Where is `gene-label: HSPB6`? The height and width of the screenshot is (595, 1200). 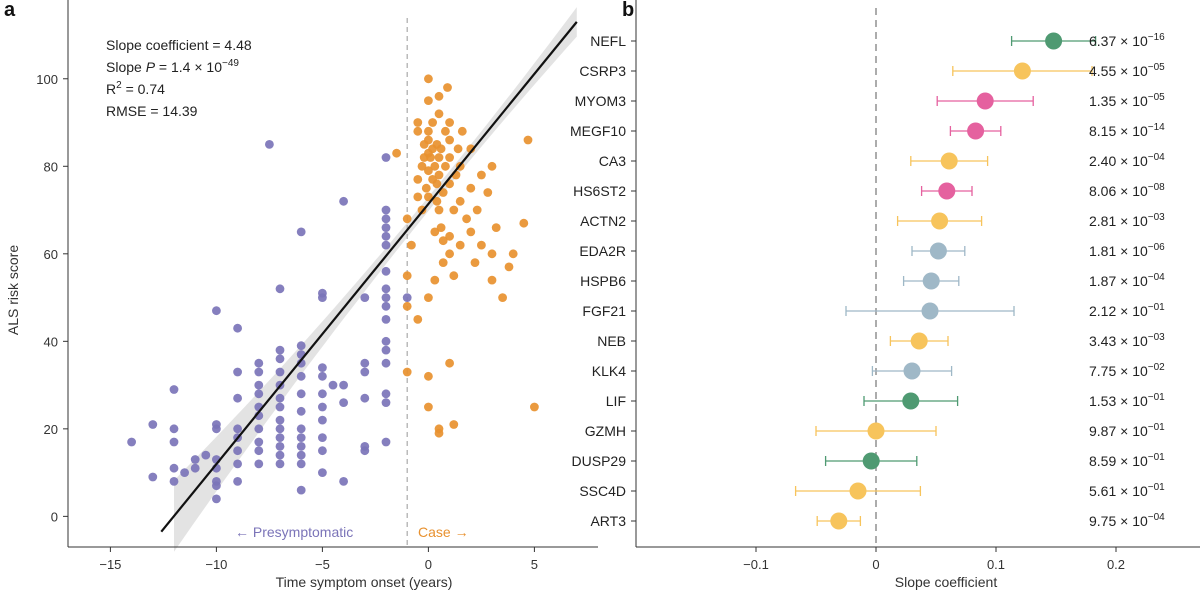
gene-label: HSPB6 is located at coordinates (603, 281).